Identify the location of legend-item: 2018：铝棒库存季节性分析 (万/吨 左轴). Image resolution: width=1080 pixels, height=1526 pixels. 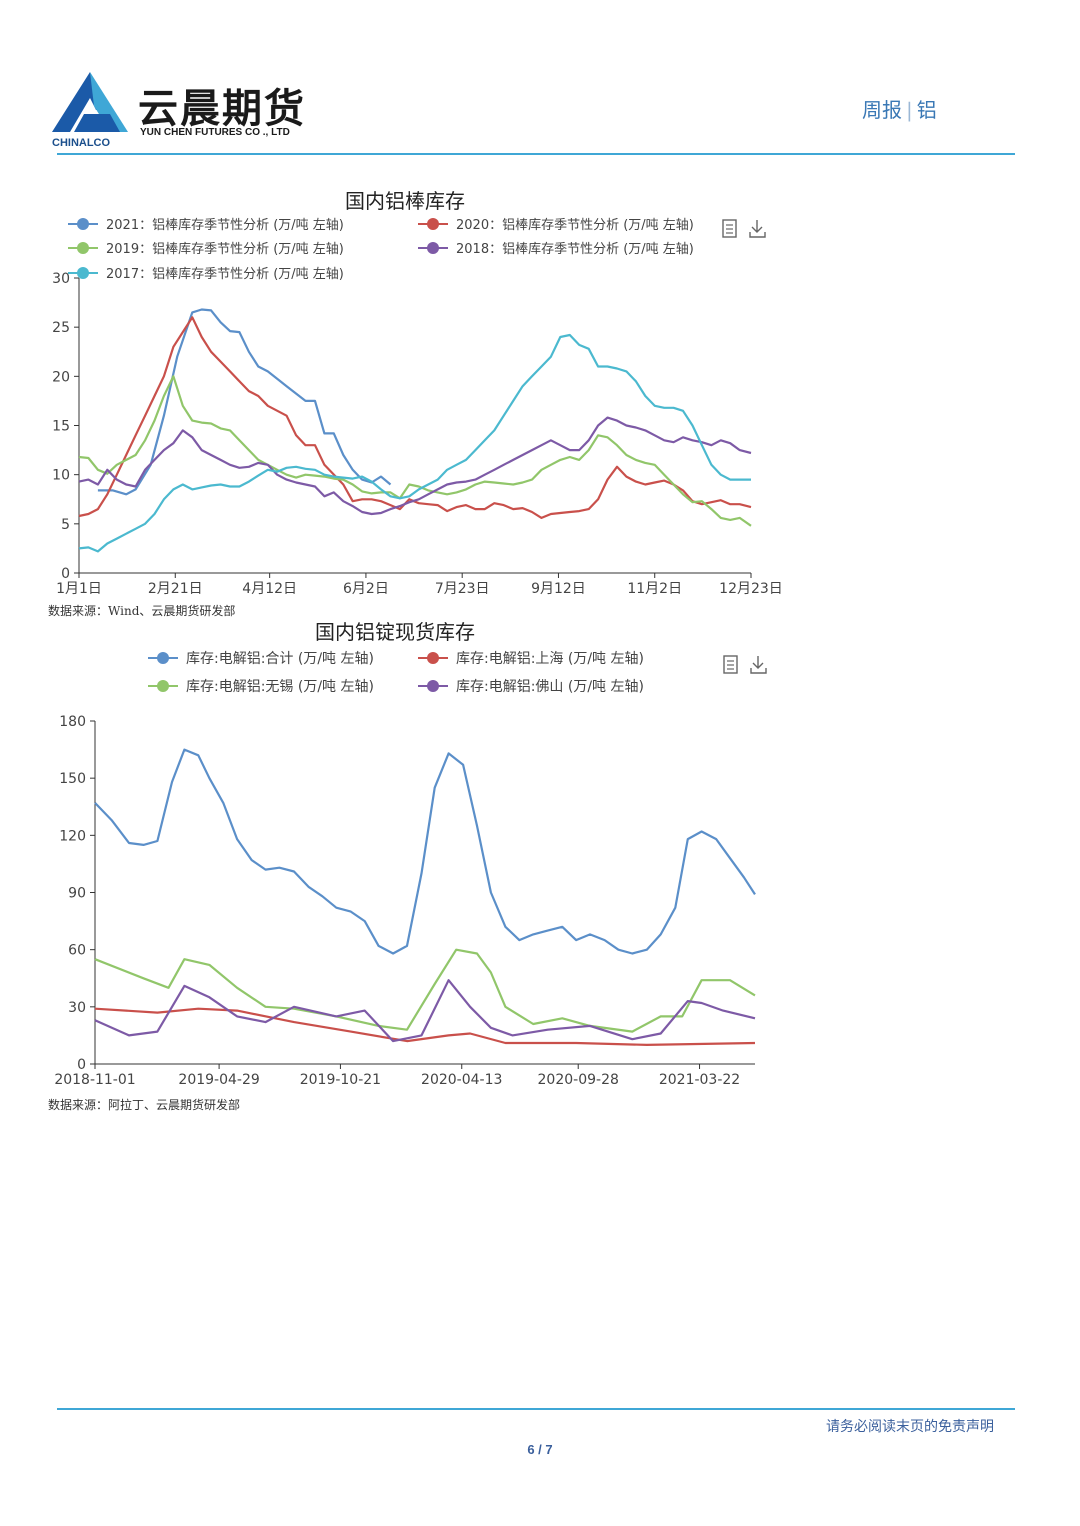
(556, 249).